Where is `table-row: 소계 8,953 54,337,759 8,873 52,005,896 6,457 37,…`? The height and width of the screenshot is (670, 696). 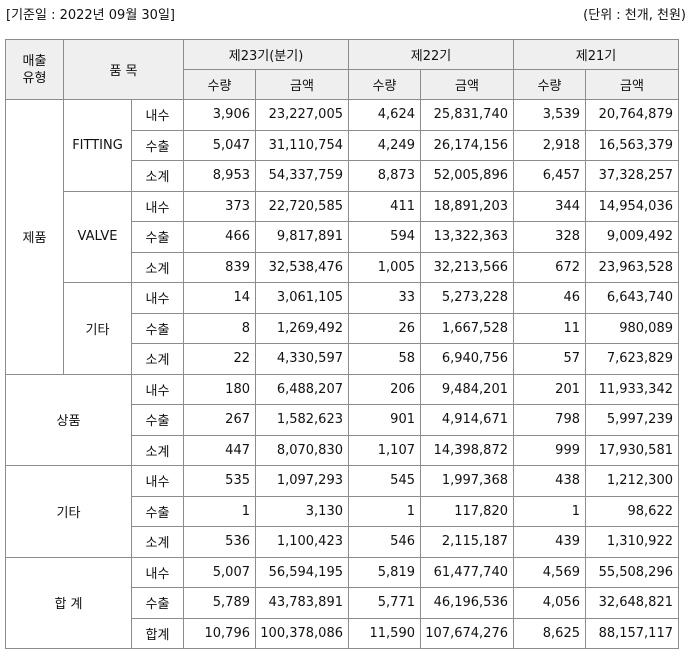
table-row: 소계 8,953 54,337,759 8,873 52,005,896 6,457 37,… is located at coordinates (342, 176).